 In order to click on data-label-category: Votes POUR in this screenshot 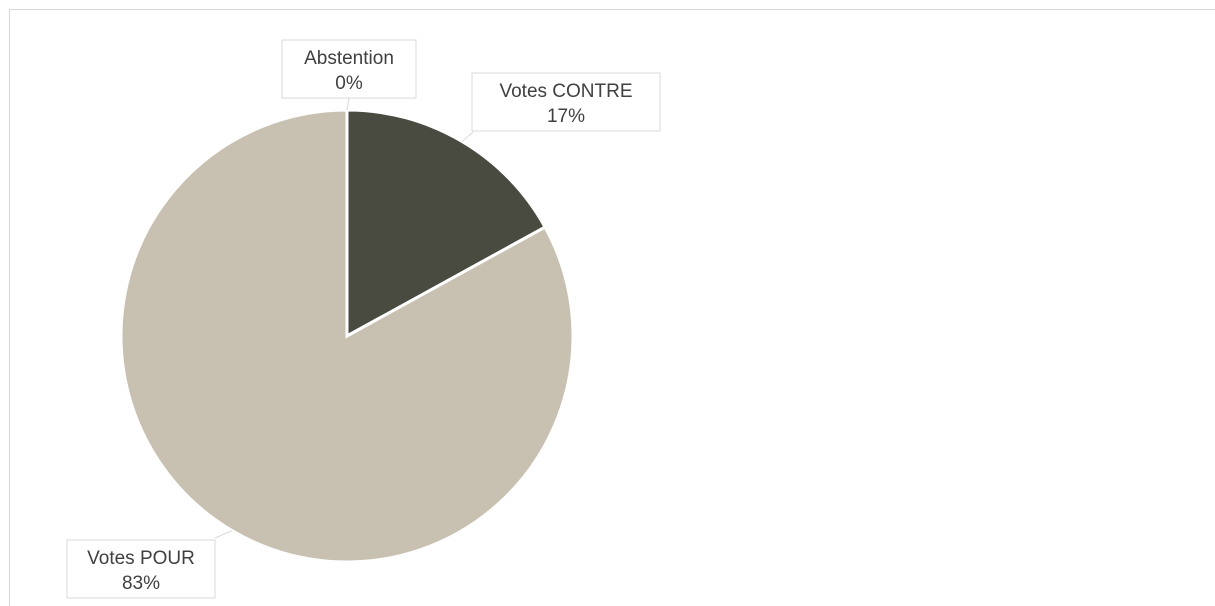, I will do `click(141, 558)`.